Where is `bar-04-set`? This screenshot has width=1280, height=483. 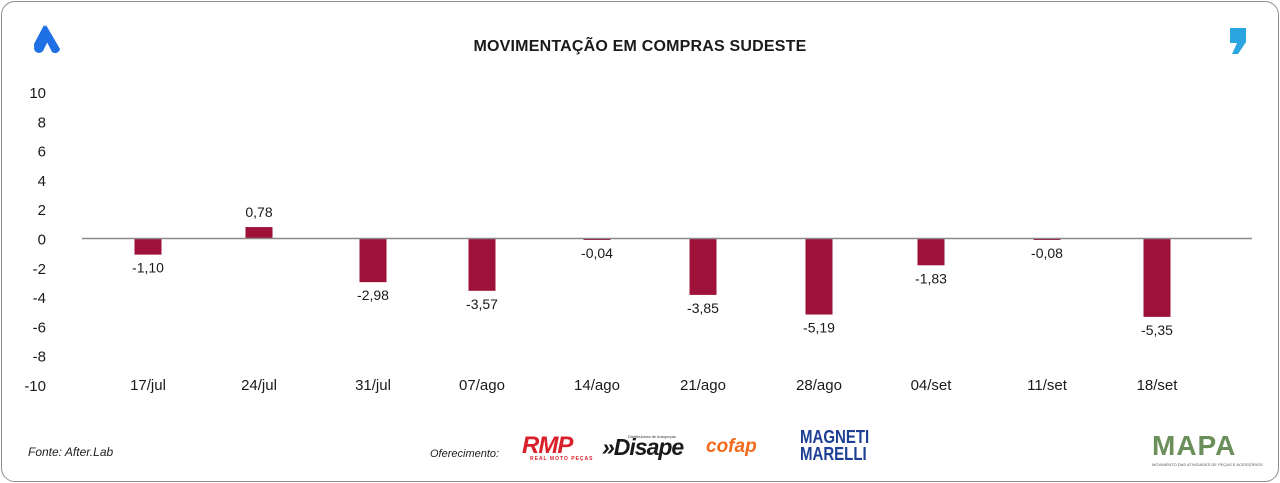
bar-04-set is located at coordinates (931, 252).